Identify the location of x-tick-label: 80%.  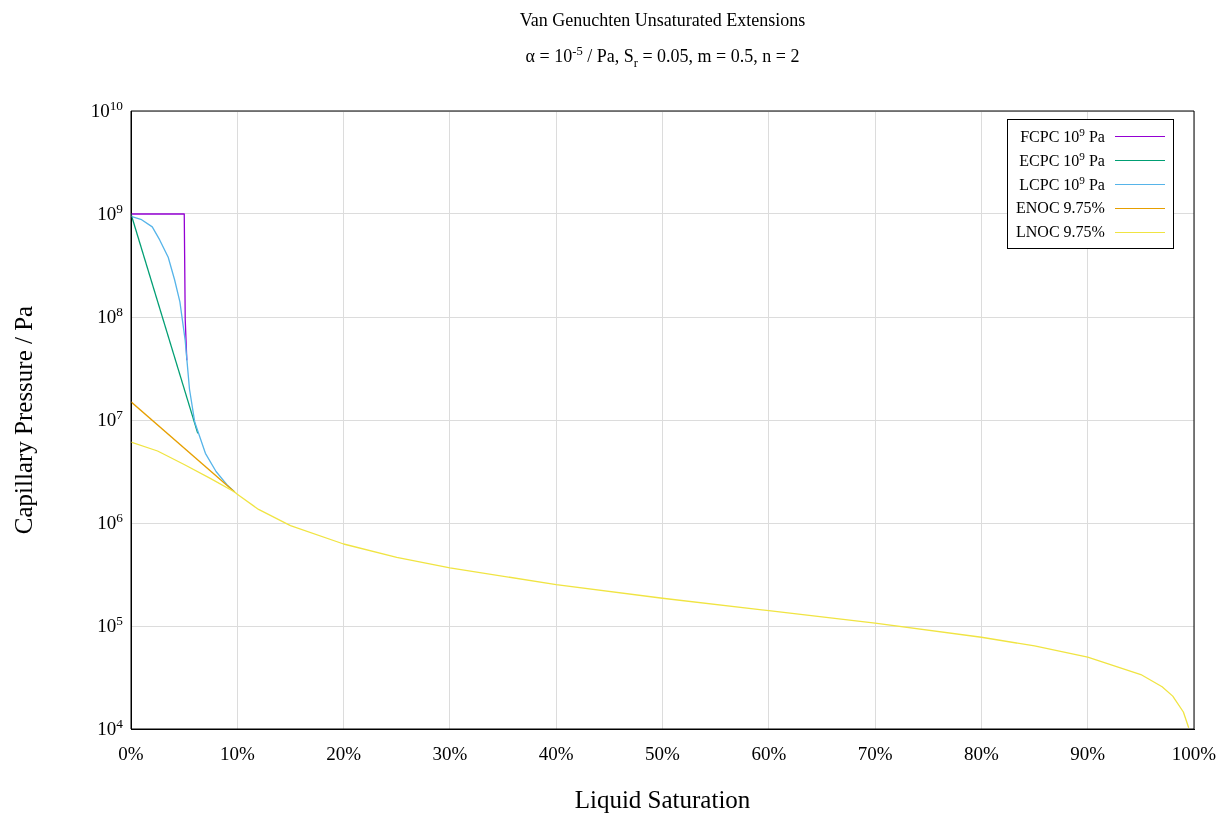
(981, 754).